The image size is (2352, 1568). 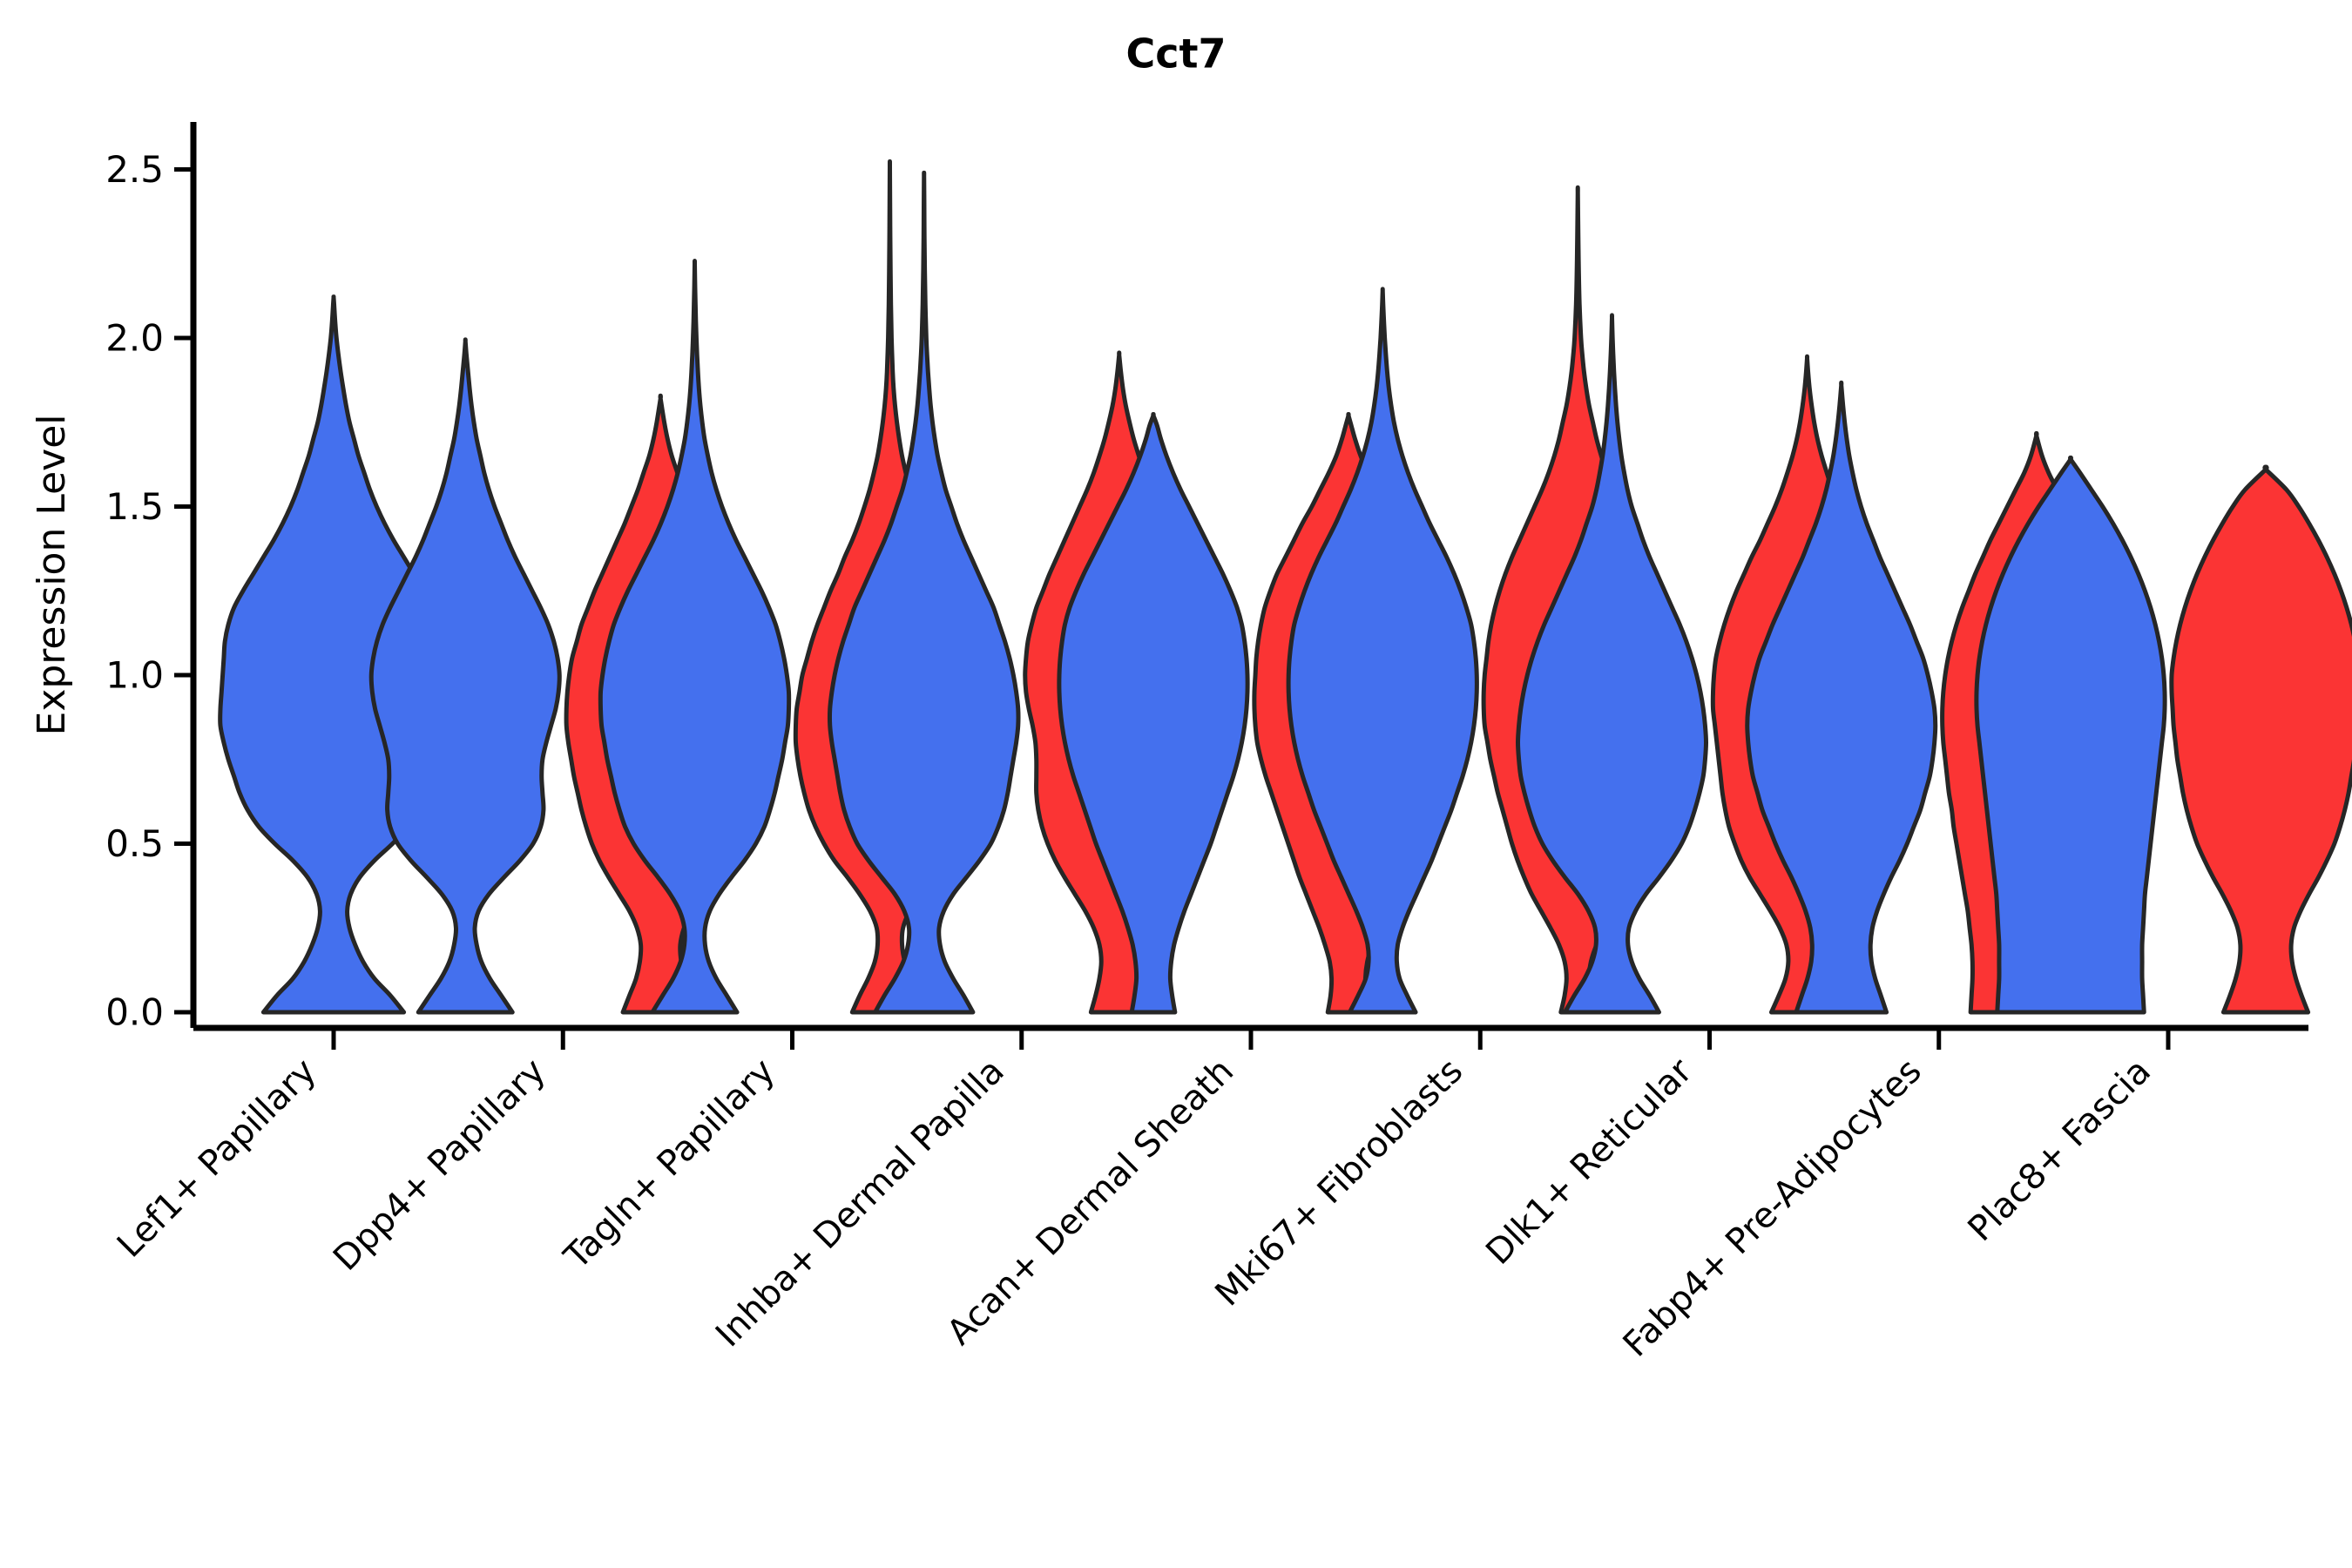 What do you see at coordinates (1175, 54) in the screenshot?
I see `page-title: Cct7` at bounding box center [1175, 54].